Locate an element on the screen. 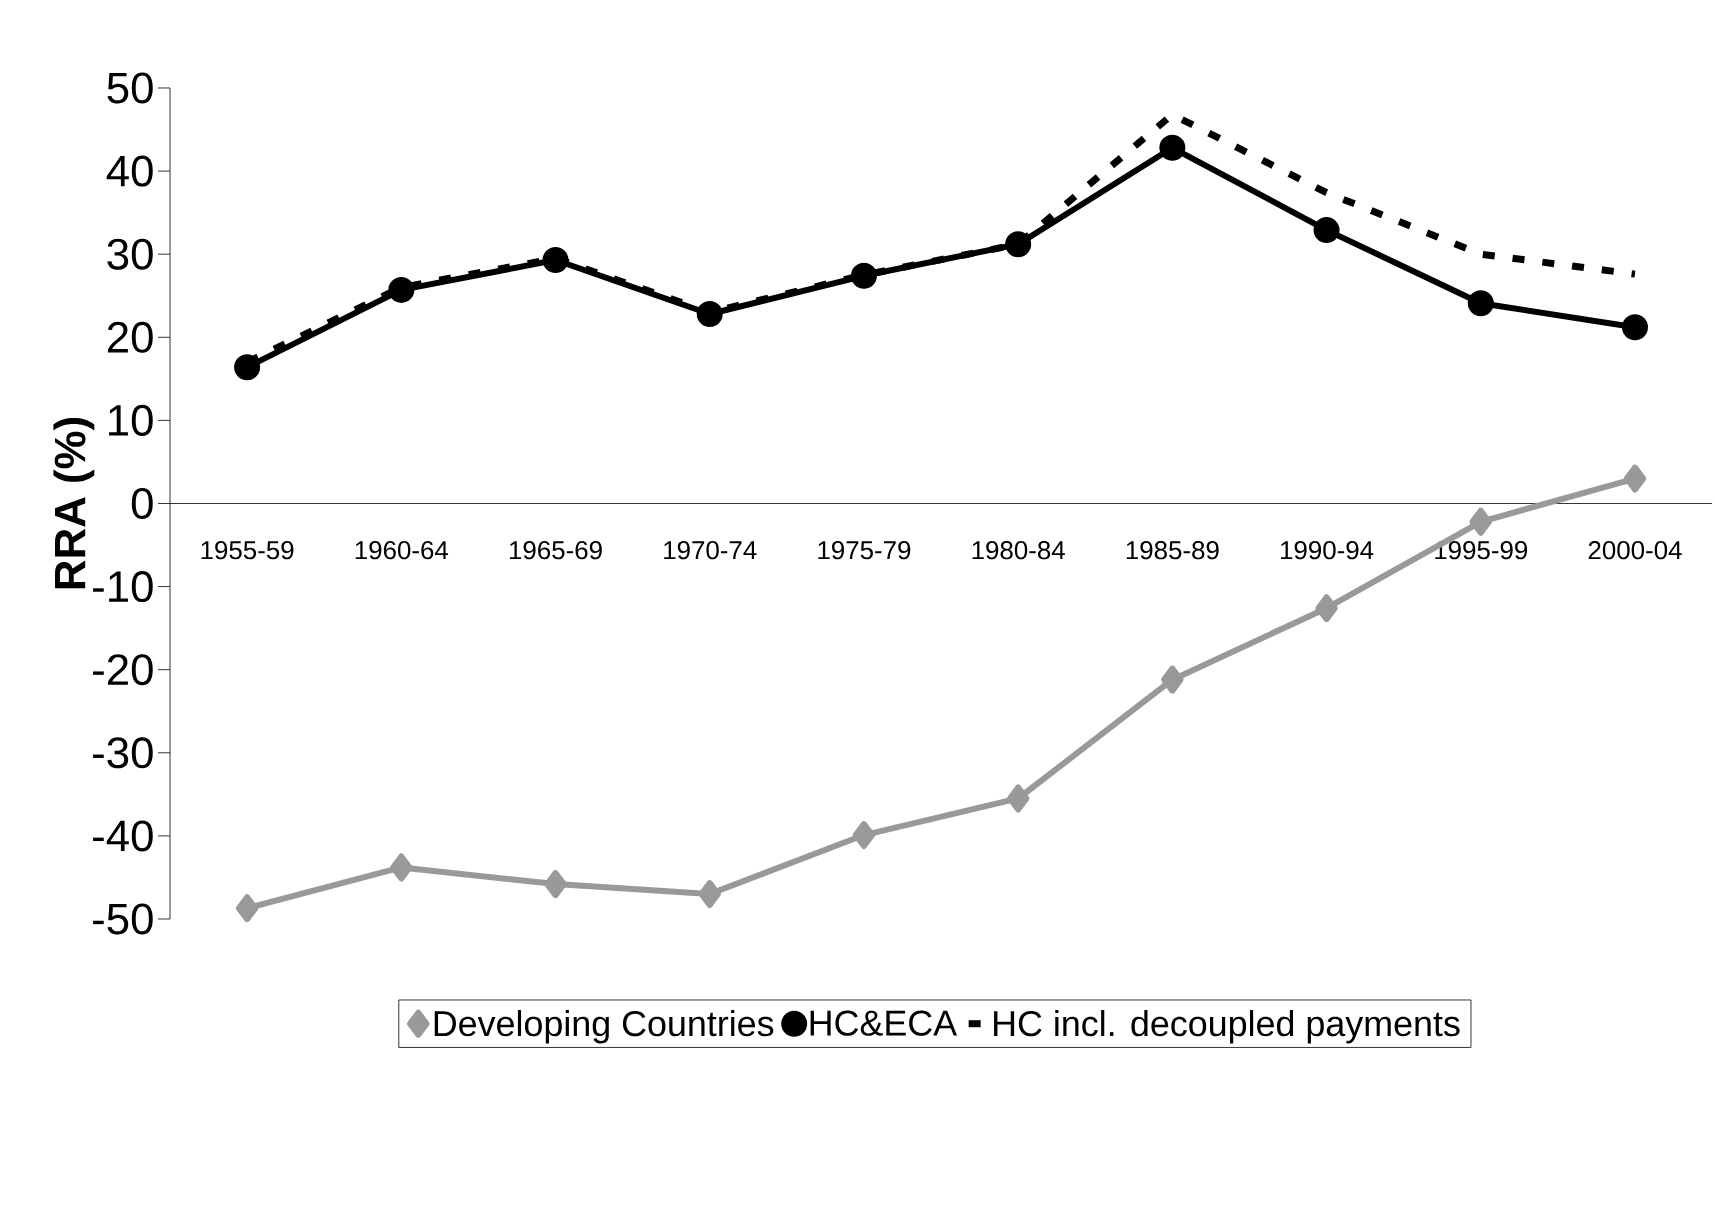 This screenshot has height=1218, width=1715. y-tick-label: 30 is located at coordinates (130, 254).